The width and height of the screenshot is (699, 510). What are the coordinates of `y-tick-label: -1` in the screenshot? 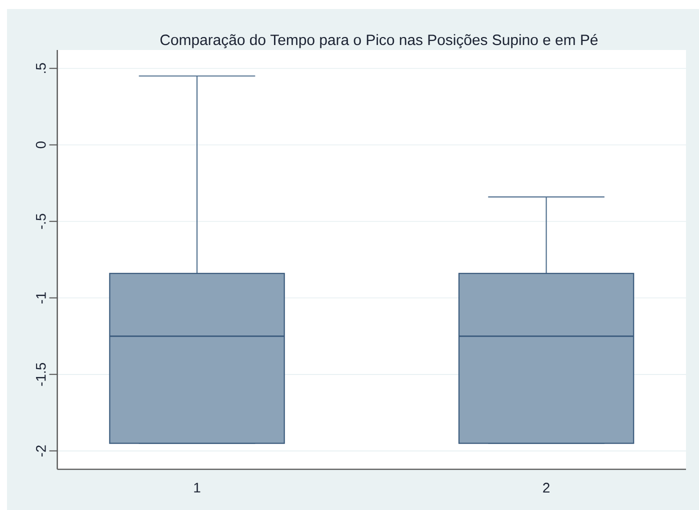 It's located at (41, 298).